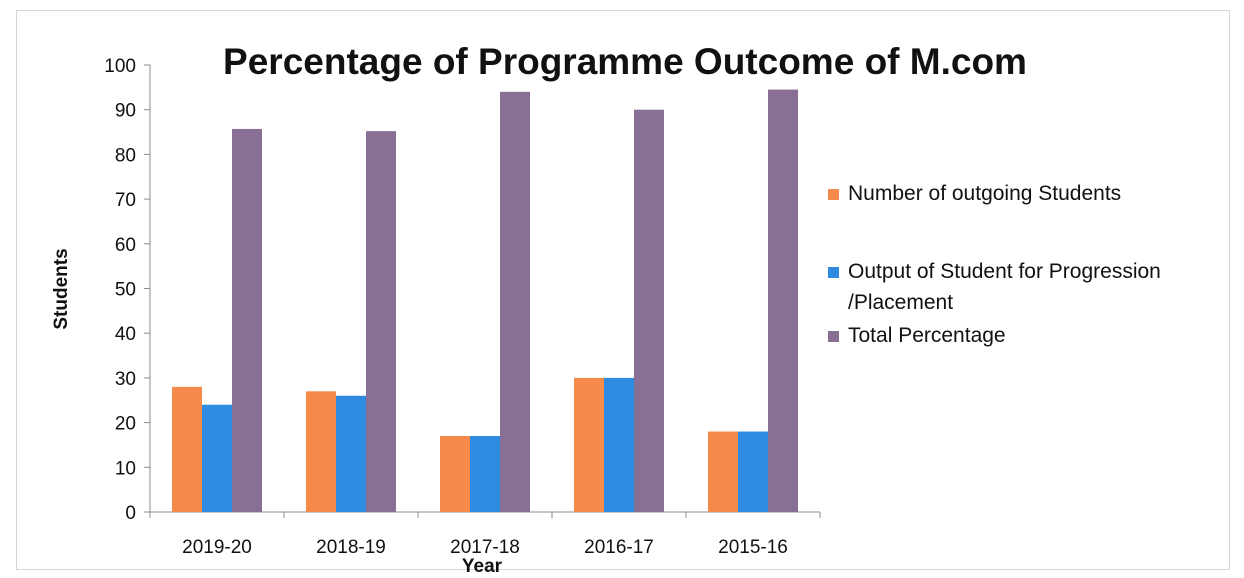 The height and width of the screenshot is (578, 1244). Describe the element at coordinates (485, 547) in the screenshot. I see `x-tick-label: 2017-18` at that location.